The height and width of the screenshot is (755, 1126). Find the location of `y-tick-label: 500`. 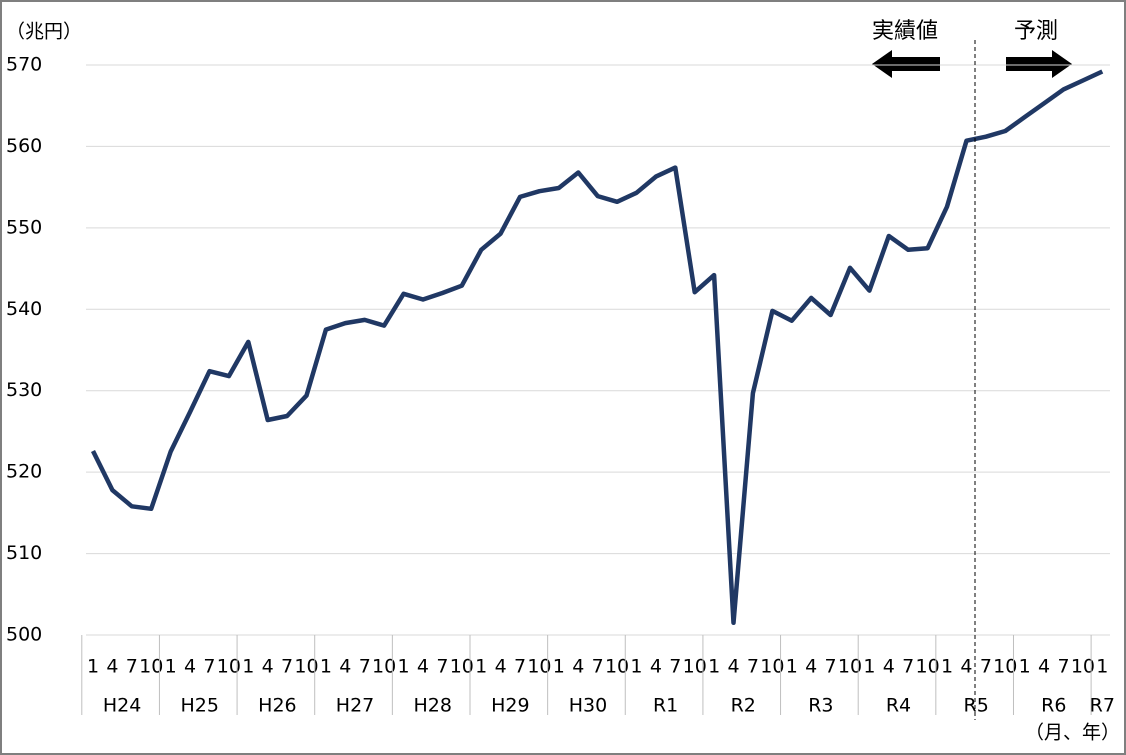

y-tick-label: 500 is located at coordinates (24, 635).